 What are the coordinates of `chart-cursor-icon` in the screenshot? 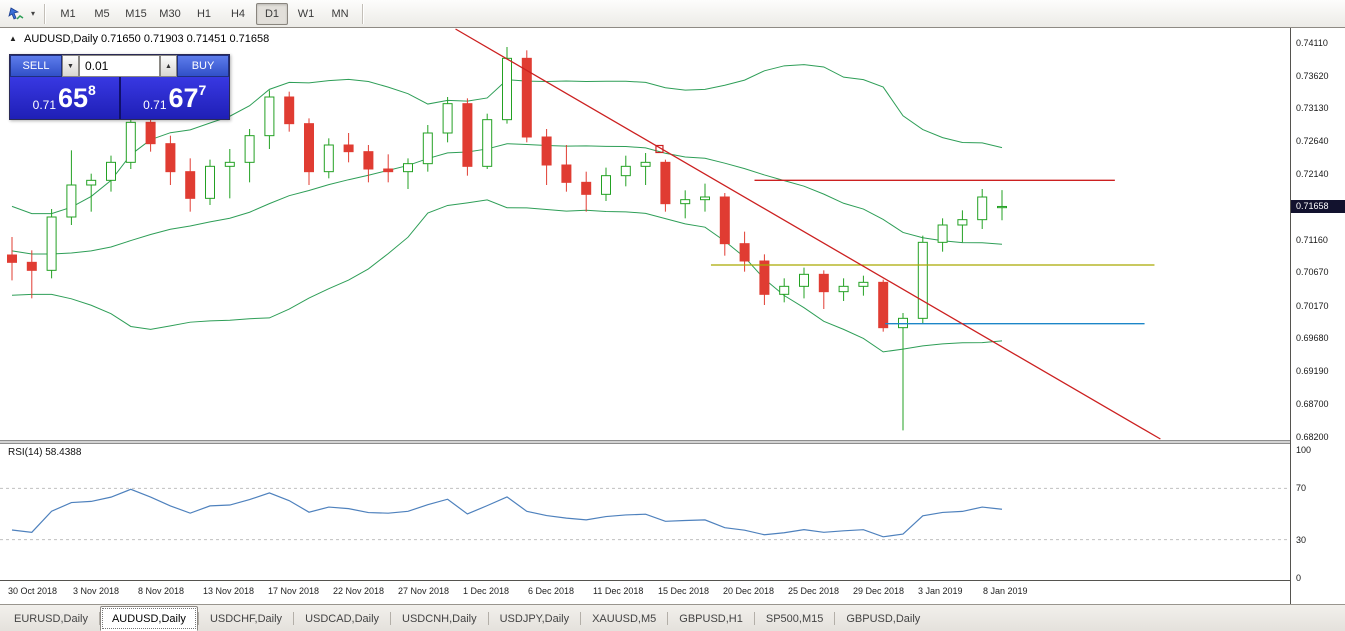 It's located at (16, 14).